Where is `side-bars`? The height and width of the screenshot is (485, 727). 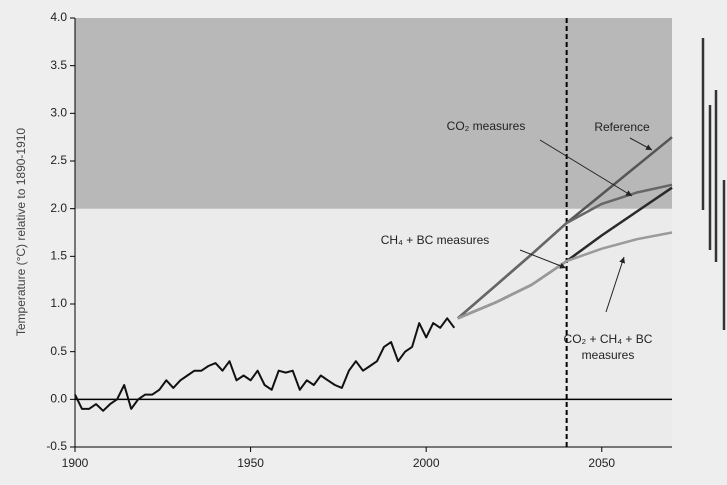 side-bars is located at coordinates (713, 184).